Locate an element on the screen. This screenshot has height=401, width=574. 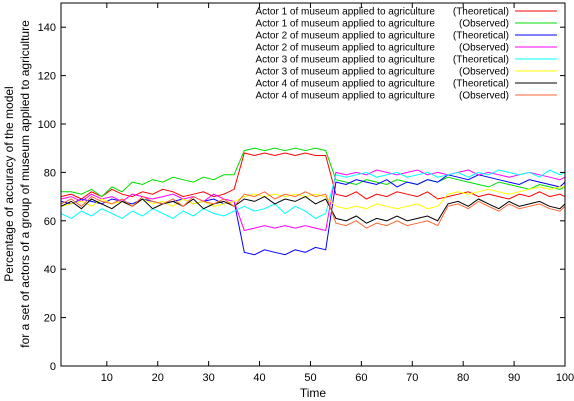
legend-label-6: Actor 3 of museum applied to agriculture is located at coordinates (345, 72).